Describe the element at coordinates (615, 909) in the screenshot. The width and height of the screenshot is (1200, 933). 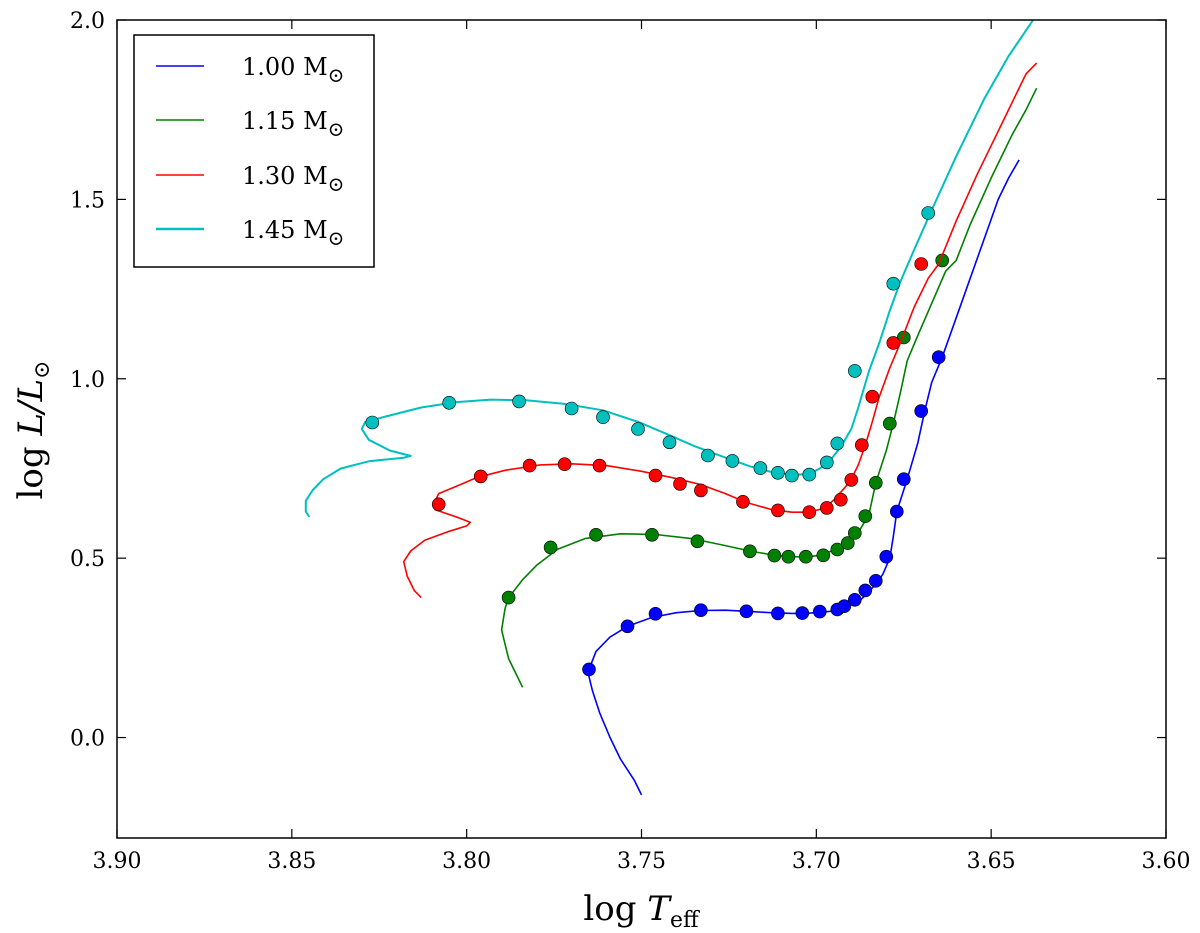
I see `x-axis-label-main: log` at that location.